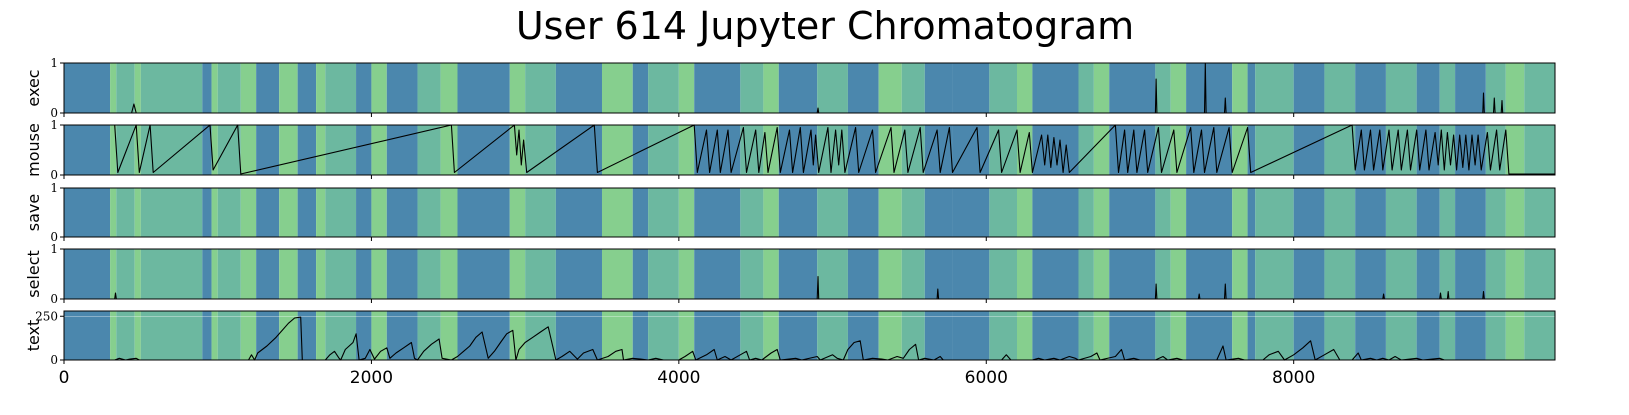 The width and height of the screenshot is (1629, 415). I want to click on y-axis-label-save: save, so click(33, 212).